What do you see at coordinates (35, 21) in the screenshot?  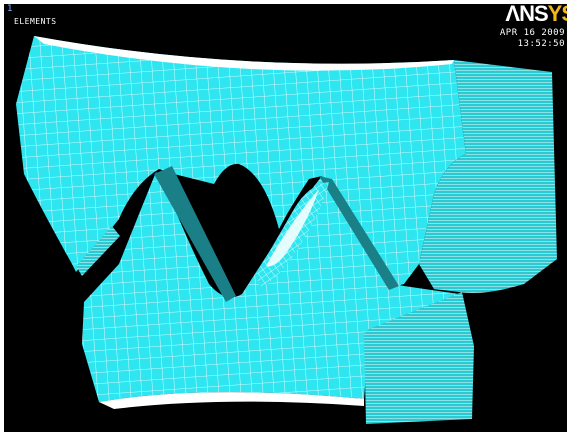 I see `plot-title: ELEMENTS` at bounding box center [35, 21].